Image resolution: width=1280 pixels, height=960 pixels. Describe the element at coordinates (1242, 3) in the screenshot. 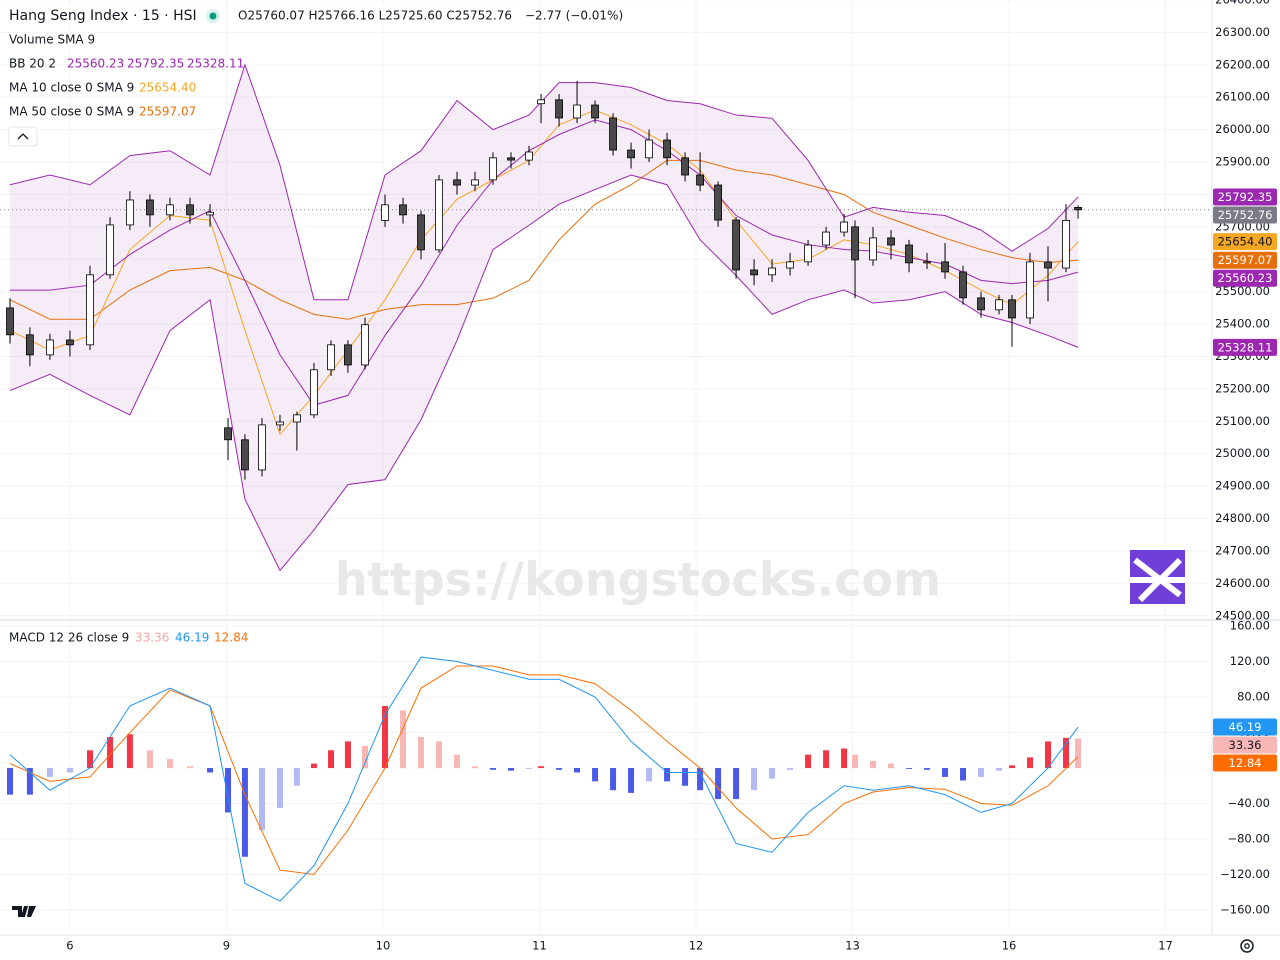

I see `y-tick-label: 26400.00` at that location.